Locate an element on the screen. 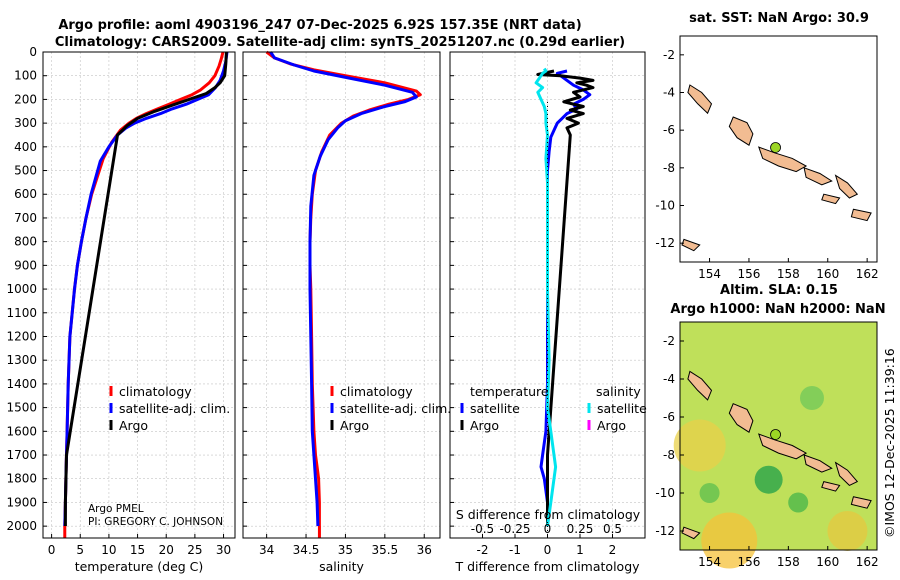 This screenshot has width=900, height=580. x-tick-label: 25 is located at coordinates (194, 550).